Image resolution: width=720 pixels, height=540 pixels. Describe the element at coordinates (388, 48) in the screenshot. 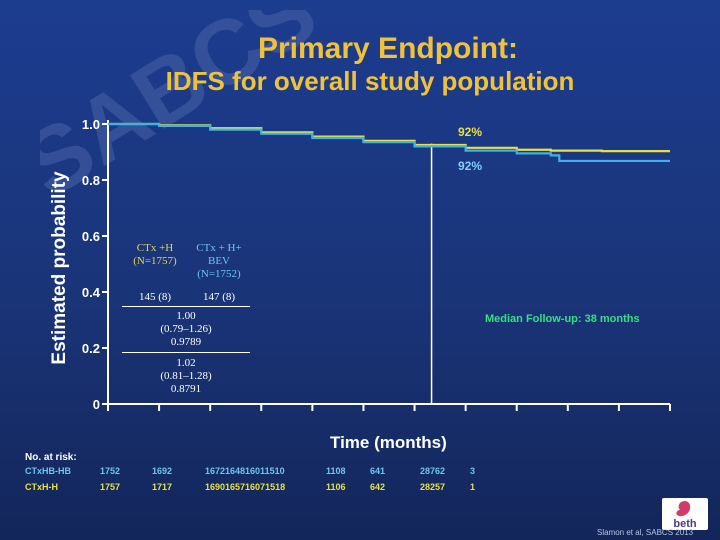

I see `slide-title: Primary Endpoint:` at that location.